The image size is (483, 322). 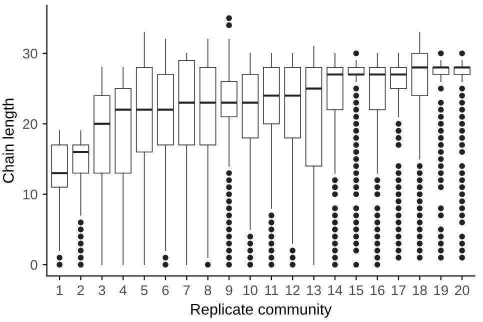 I want to click on x-tick-label: 5, so click(x=144, y=290).